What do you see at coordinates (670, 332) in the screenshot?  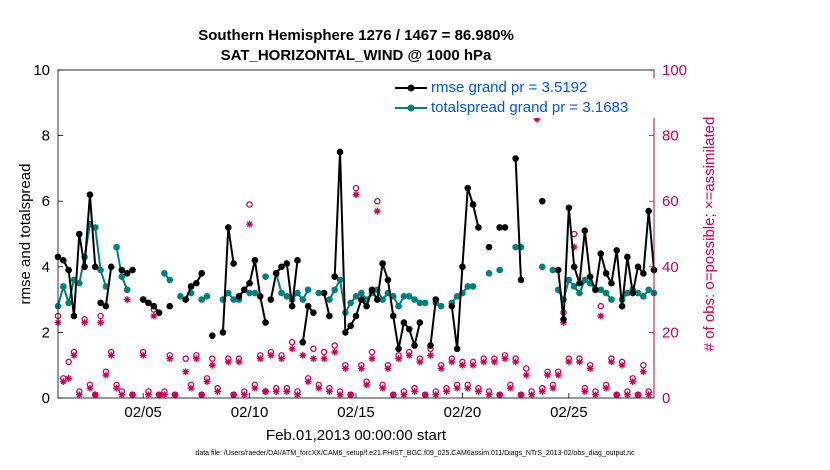 I see `y2-tick-label: 20` at bounding box center [670, 332].